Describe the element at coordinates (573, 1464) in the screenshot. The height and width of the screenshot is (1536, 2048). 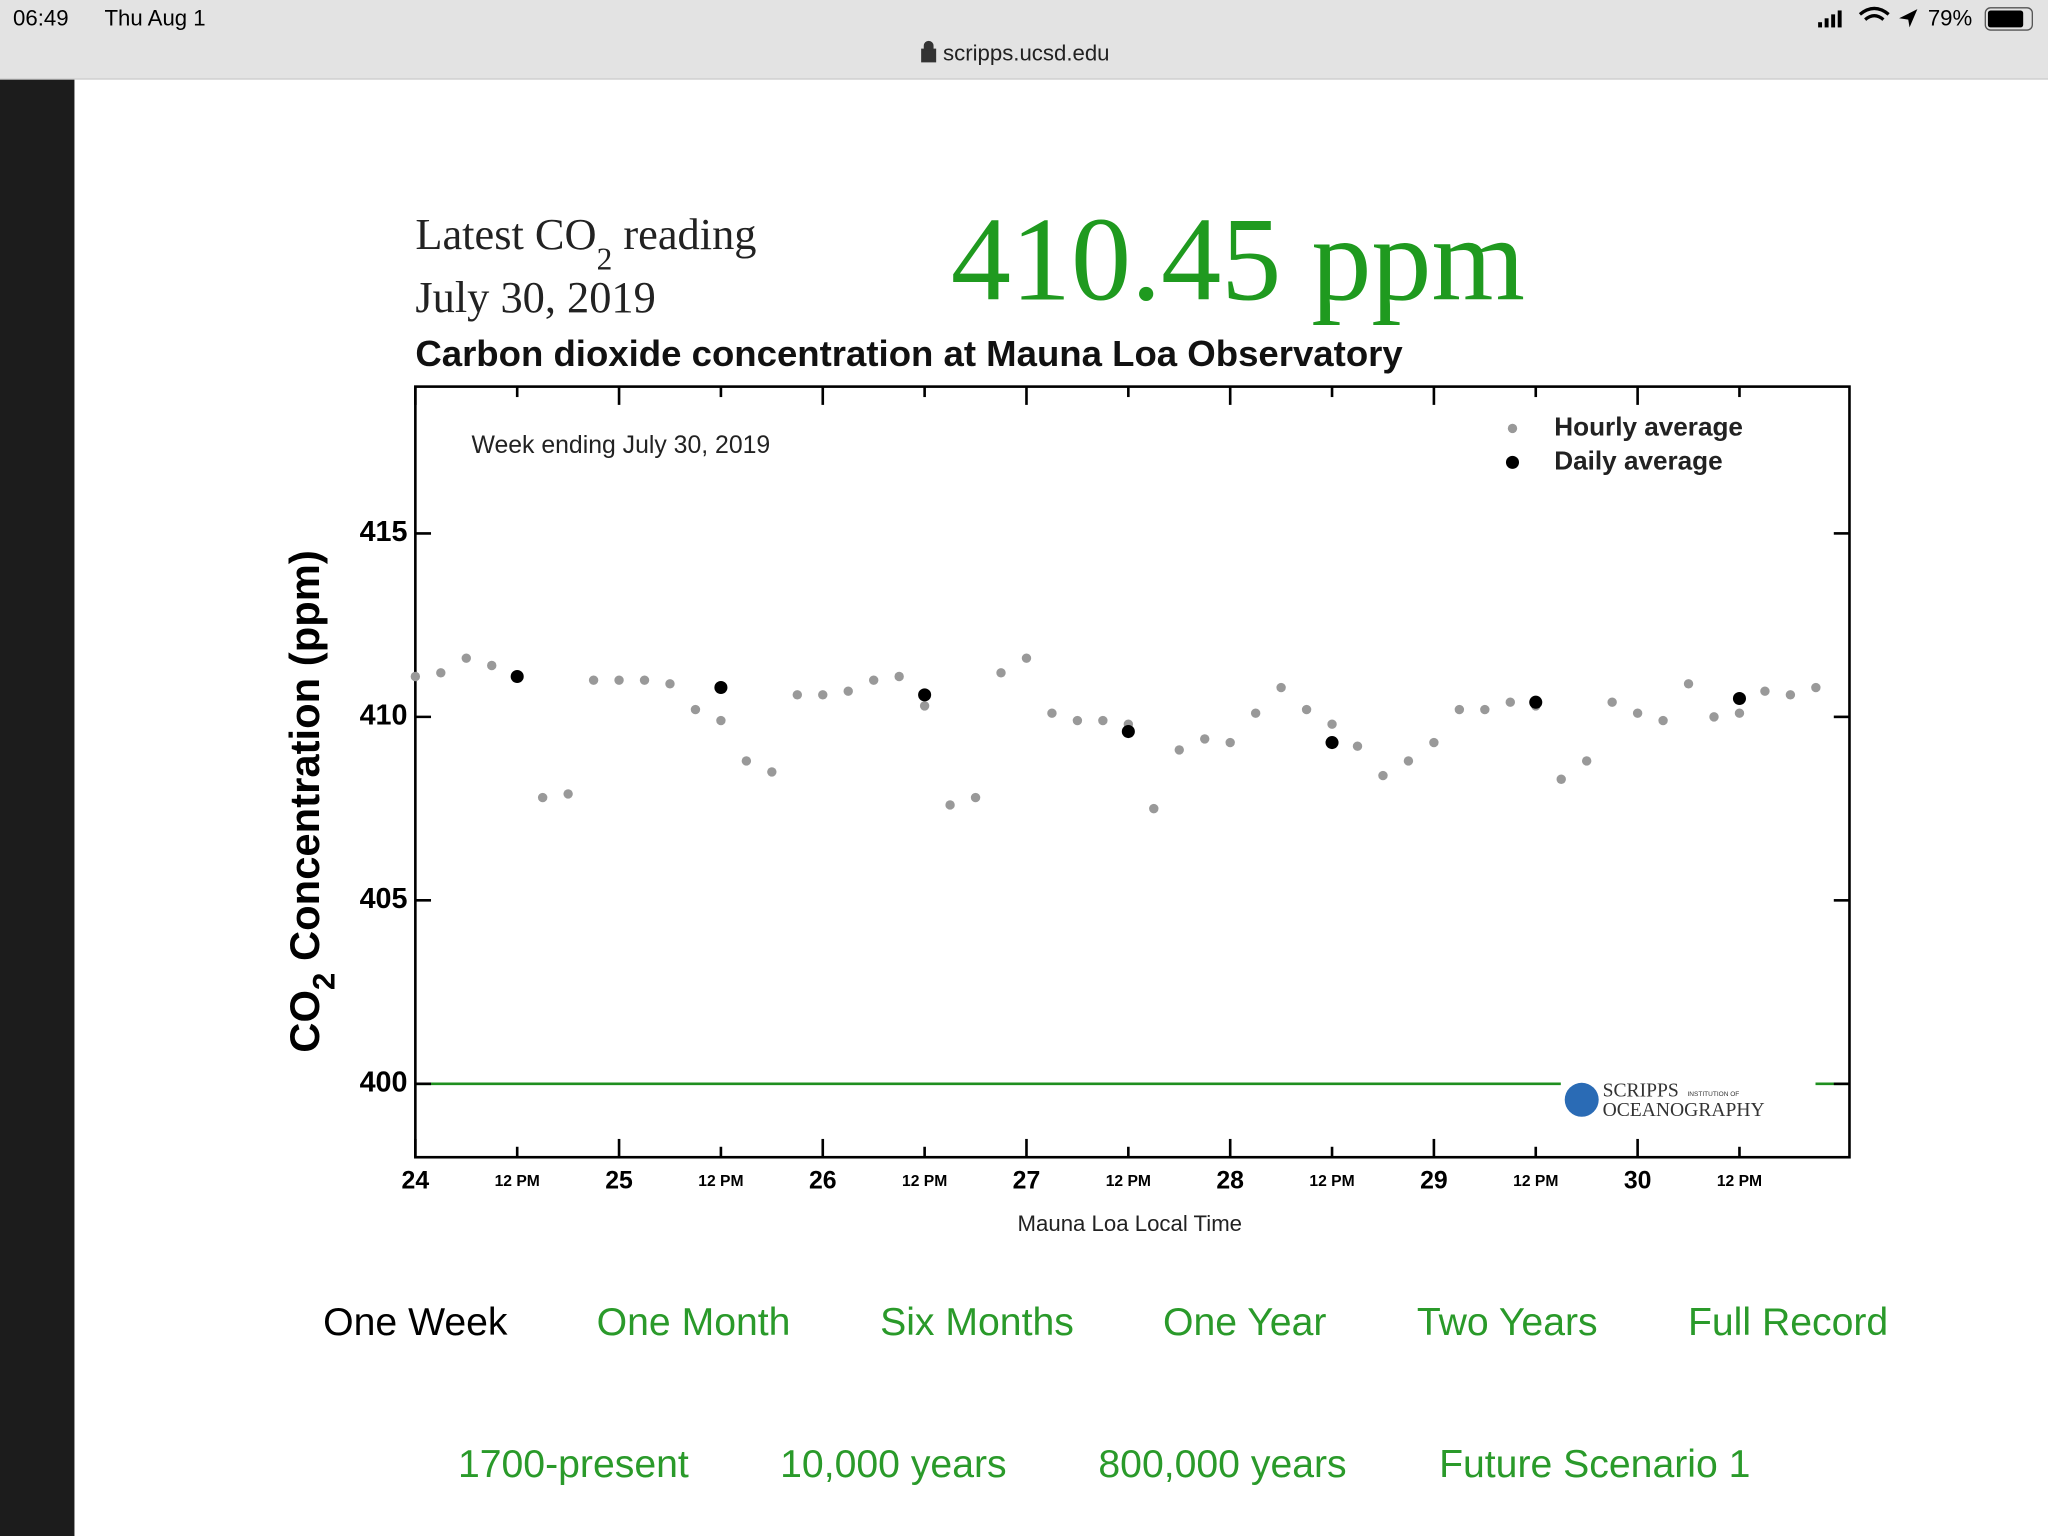
I see `nav-link: 1700-present` at that location.